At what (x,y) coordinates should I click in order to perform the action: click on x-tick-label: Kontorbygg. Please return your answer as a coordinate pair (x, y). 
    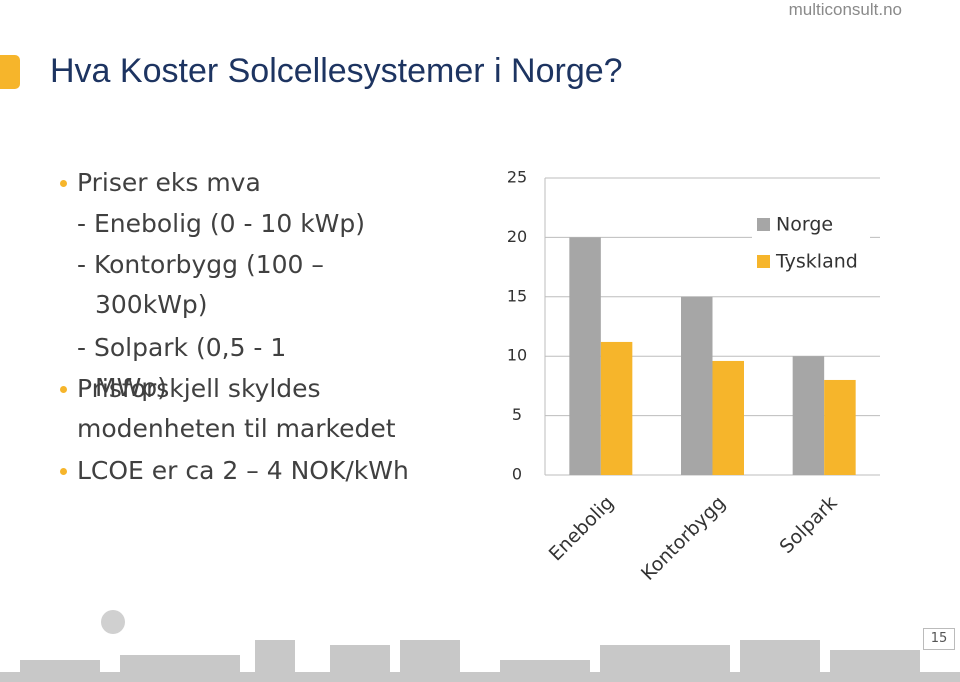
    Looking at the image, I should click on (683, 538).